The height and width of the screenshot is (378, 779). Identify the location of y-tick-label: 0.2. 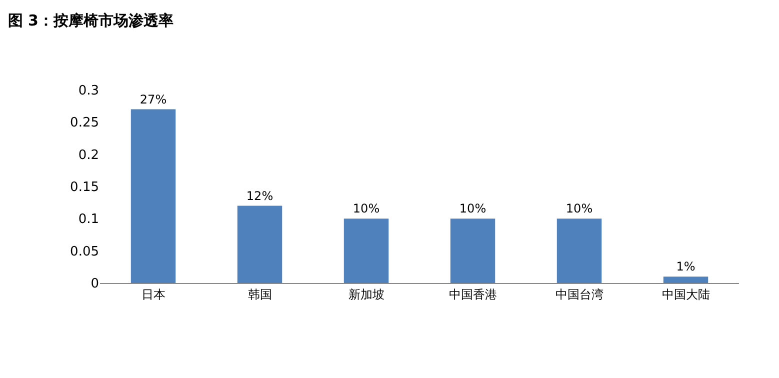
(88, 155).